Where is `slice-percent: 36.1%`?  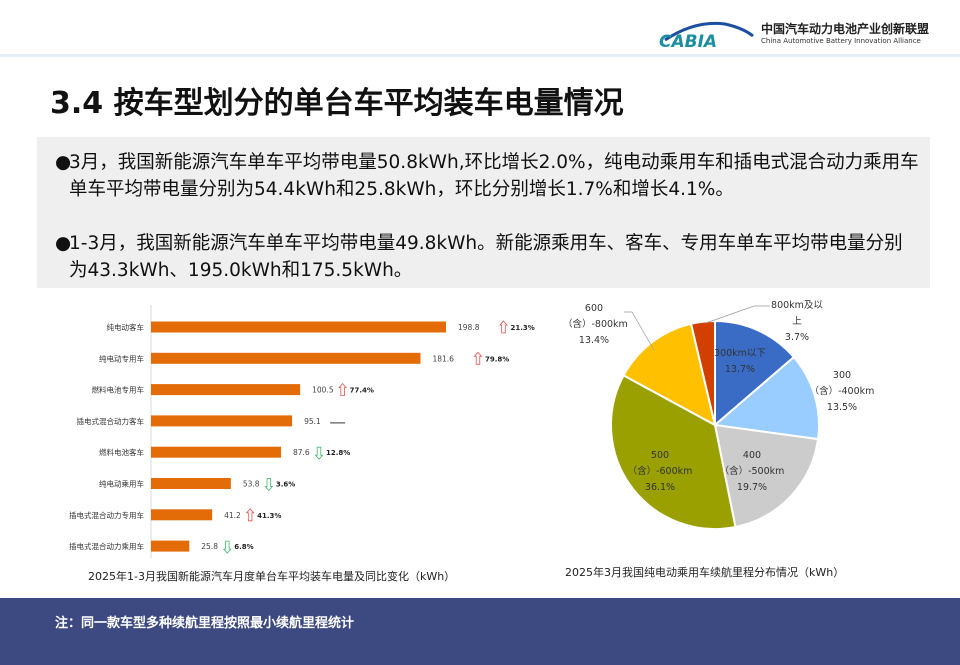
slice-percent: 36.1% is located at coordinates (660, 487).